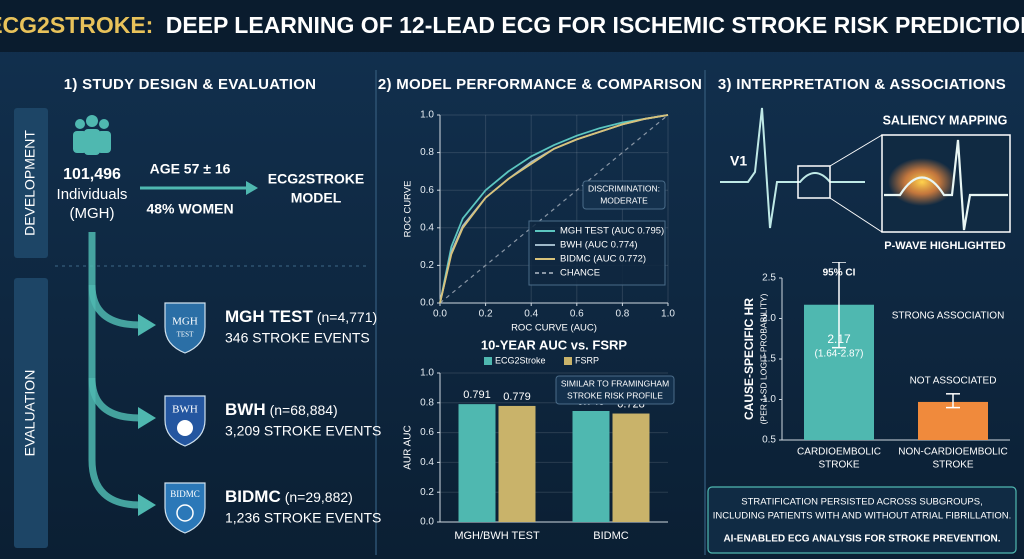 Image resolution: width=1024 pixels, height=559 pixels. What do you see at coordinates (185, 322) in the screenshot?
I see `logo: MGH` at bounding box center [185, 322].